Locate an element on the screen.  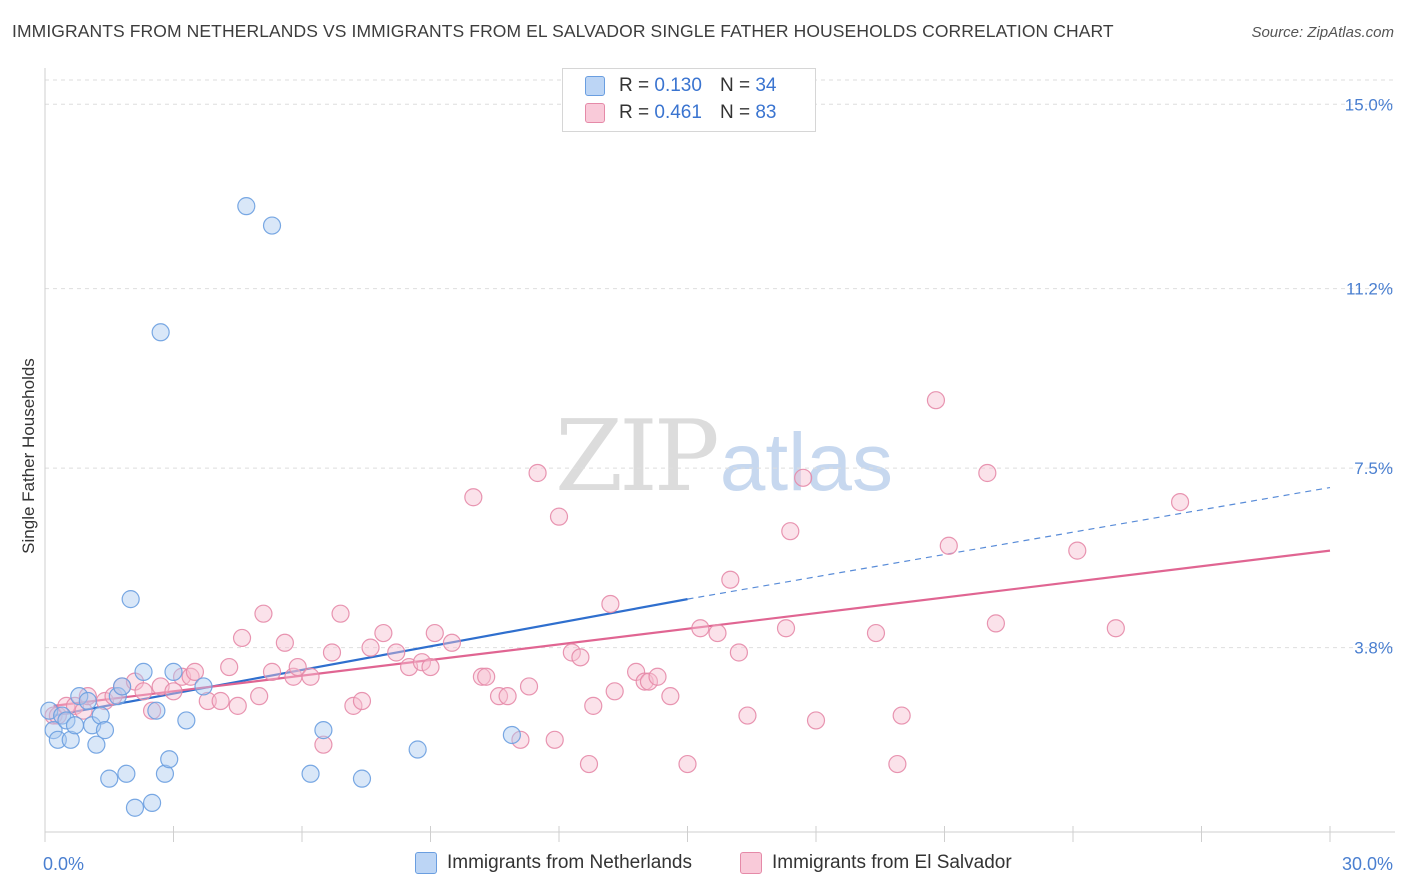
legend-swatch-el-salvador is located at coordinates (595, 113).